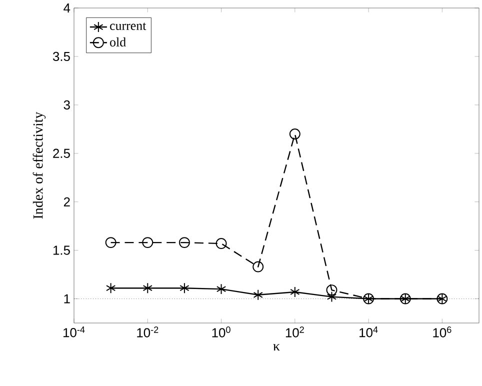 The image size is (482, 386). What do you see at coordinates (67, 299) in the screenshot?
I see `y-tick-label: 1` at bounding box center [67, 299].